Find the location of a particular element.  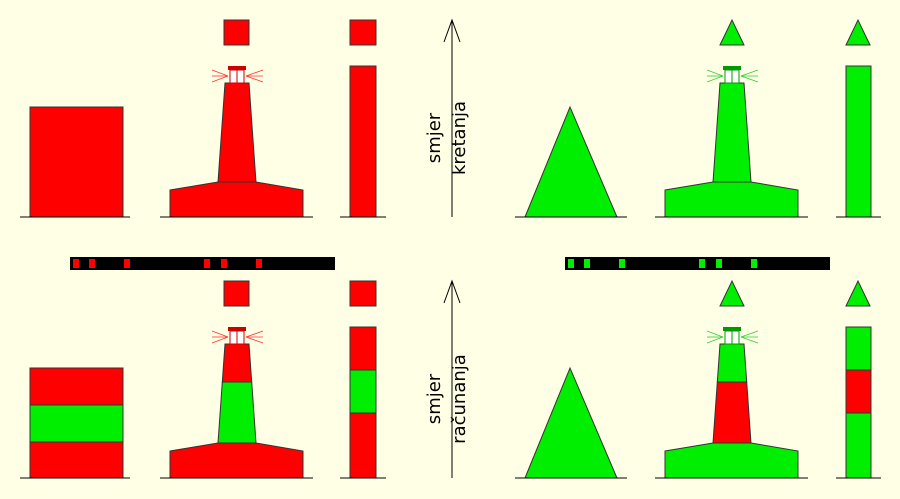

arrows is located at coordinates (452, 248).